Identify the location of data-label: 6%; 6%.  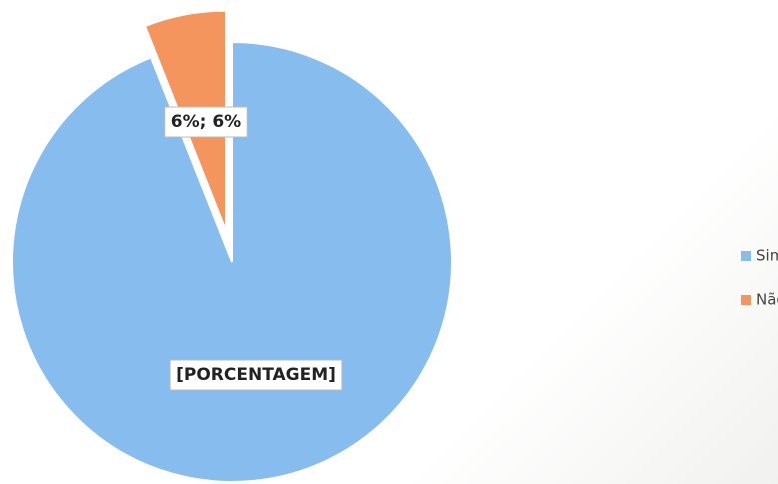
(206, 122).